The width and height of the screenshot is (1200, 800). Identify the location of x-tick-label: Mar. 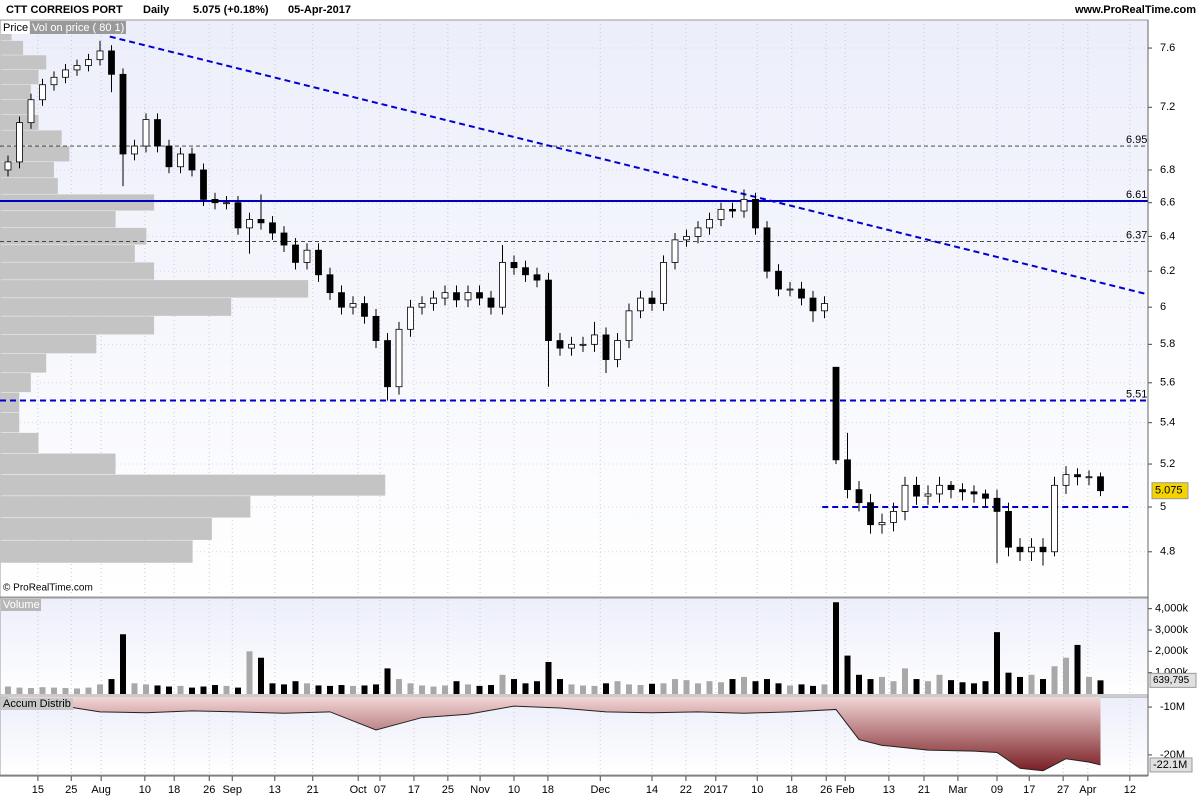
(957, 790).